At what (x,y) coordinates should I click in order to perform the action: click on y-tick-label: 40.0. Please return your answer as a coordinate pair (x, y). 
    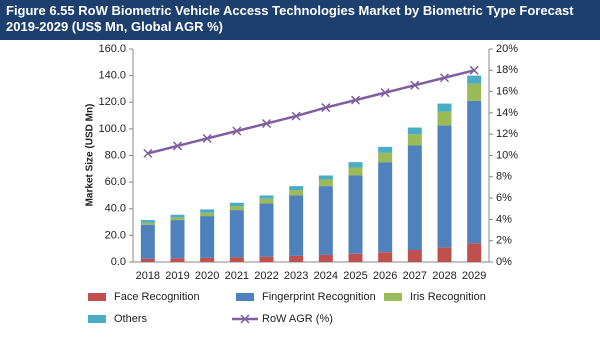
    Looking at the image, I should click on (115, 209).